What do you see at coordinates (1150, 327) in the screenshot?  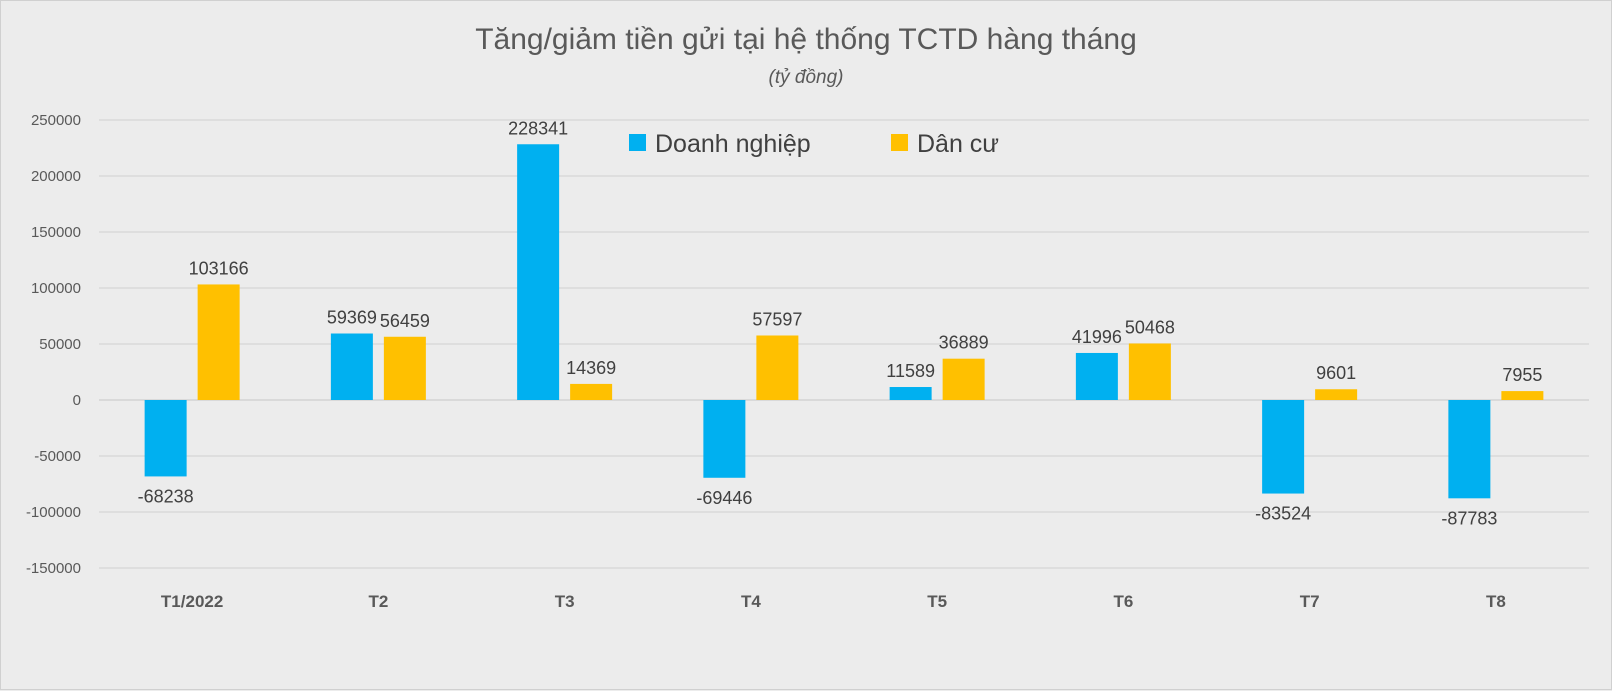 I see `data-label: 50468` at bounding box center [1150, 327].